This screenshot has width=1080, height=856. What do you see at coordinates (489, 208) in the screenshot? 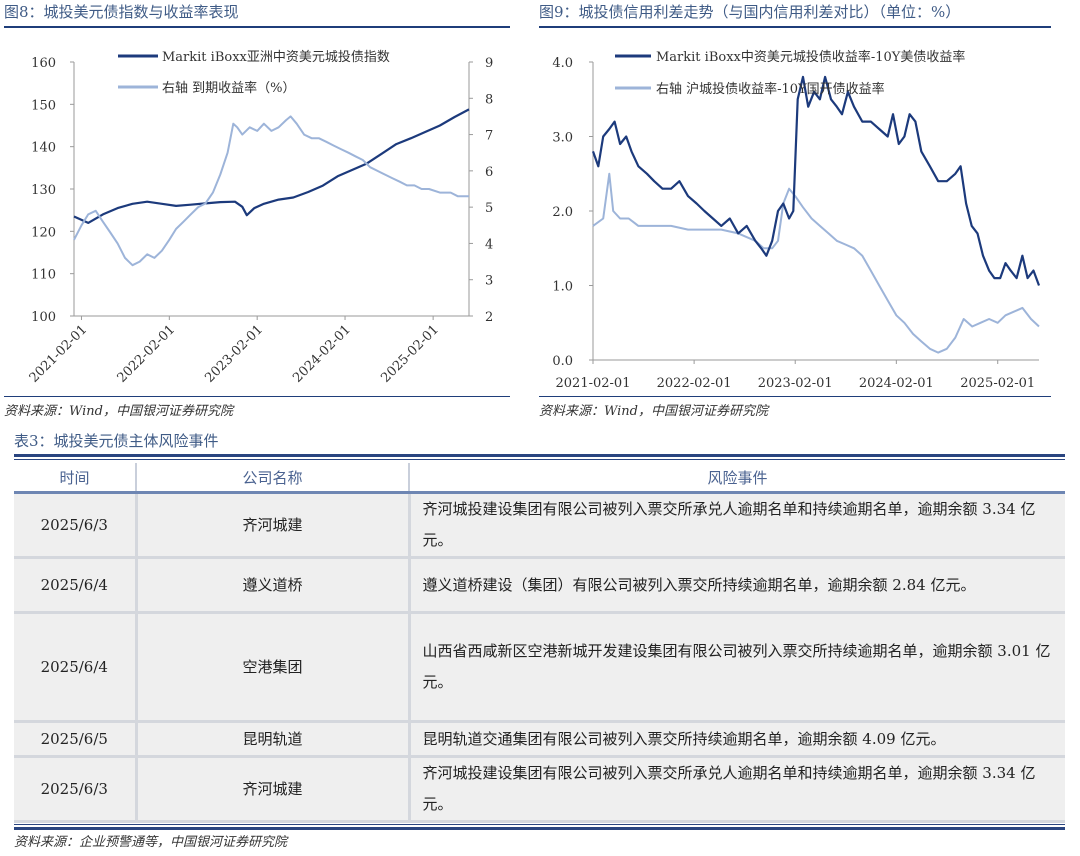
I see `y-right-tick-label: 5` at bounding box center [489, 208].